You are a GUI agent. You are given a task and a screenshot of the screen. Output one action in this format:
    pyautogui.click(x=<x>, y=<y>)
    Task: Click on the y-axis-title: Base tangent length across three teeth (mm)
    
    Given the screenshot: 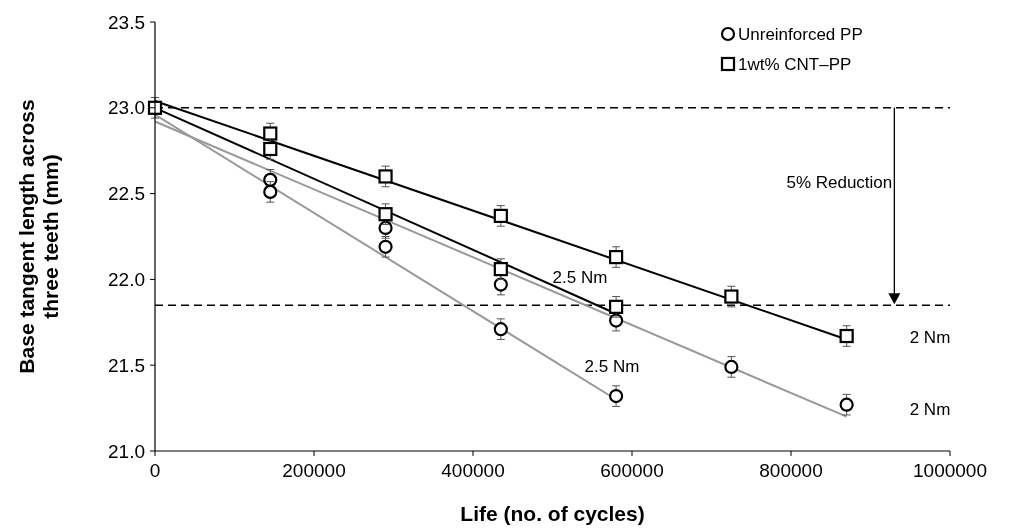 What is the action you would take?
    pyautogui.click(x=38, y=236)
    